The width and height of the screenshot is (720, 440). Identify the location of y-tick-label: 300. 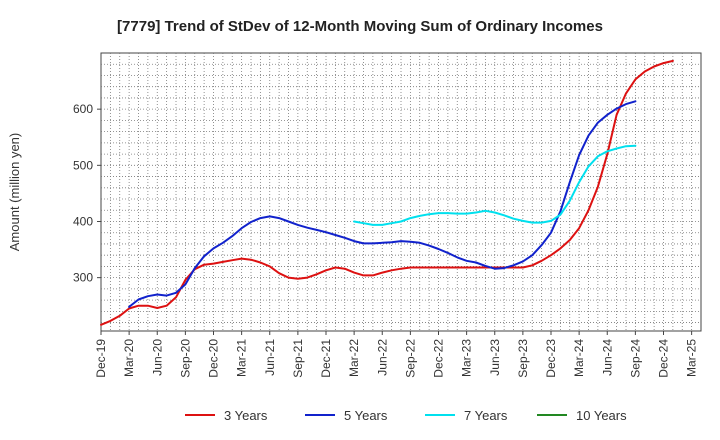
(83, 278).